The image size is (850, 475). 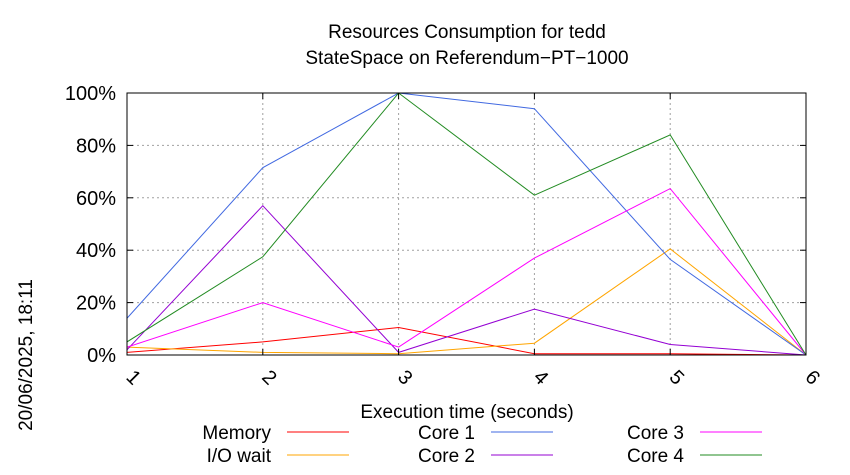 I want to click on x-tick-label: 4, so click(x=540, y=377).